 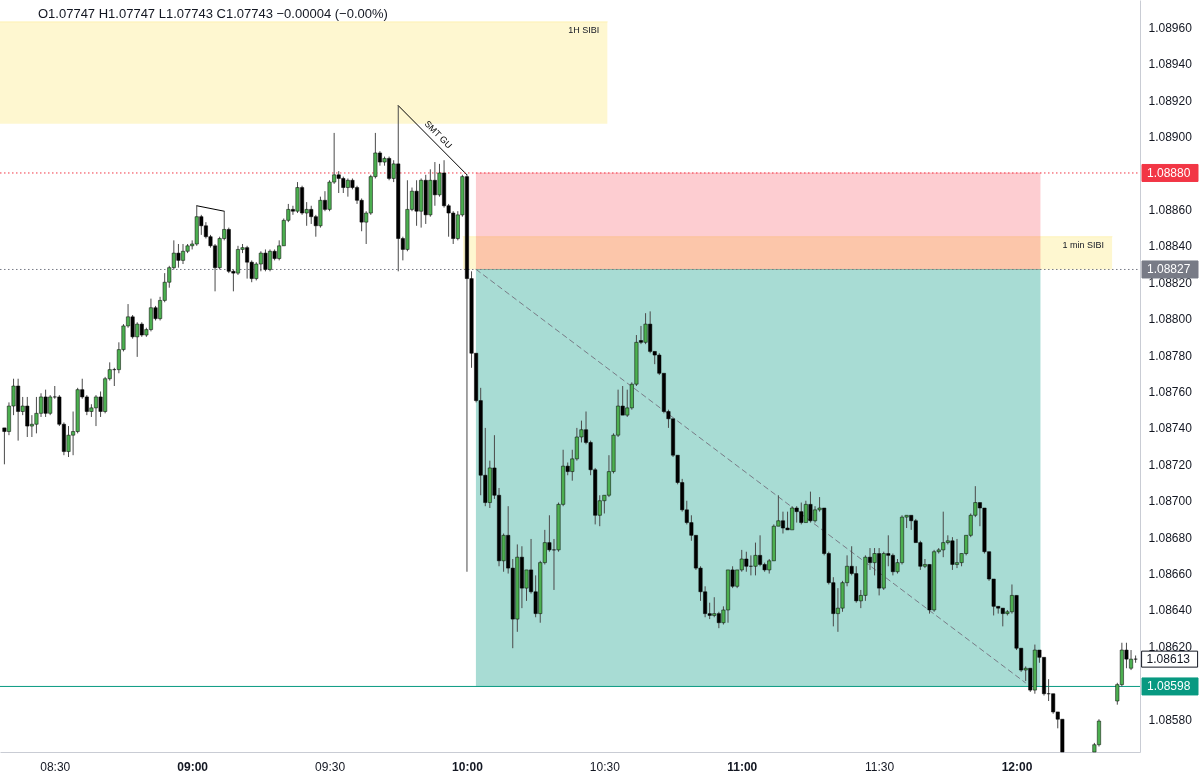 What do you see at coordinates (1170, 100) in the screenshot?
I see `y-tick-label: 1.08920` at bounding box center [1170, 100].